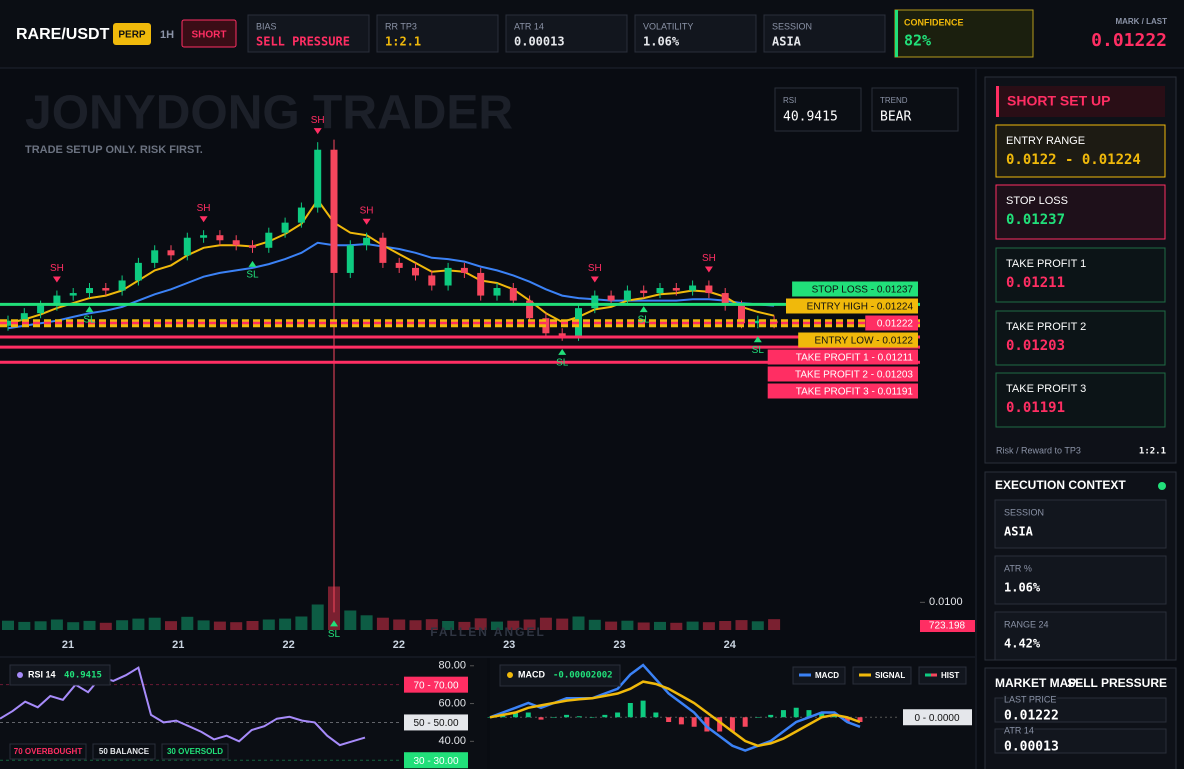 The image size is (1184, 769). I want to click on macd-zero-badge, so click(937, 717).